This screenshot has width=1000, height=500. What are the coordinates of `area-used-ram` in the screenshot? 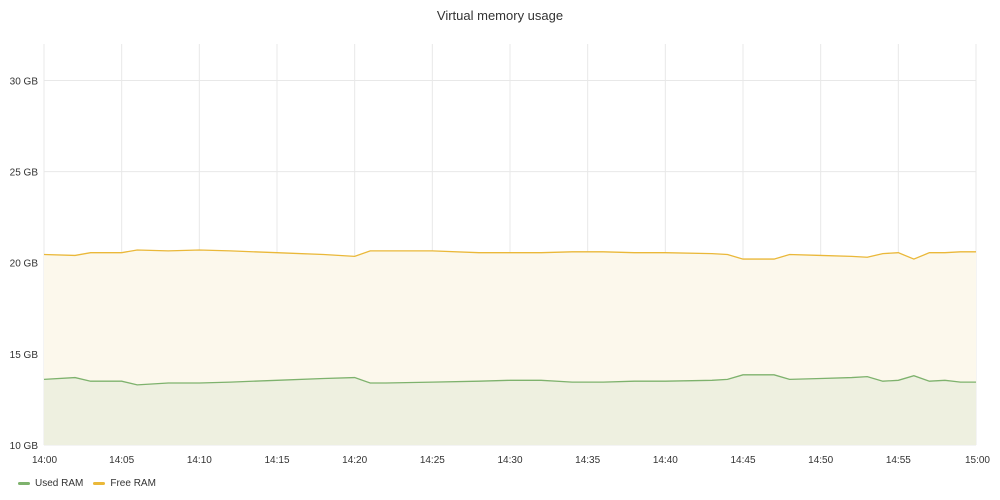 It's located at (510, 409).